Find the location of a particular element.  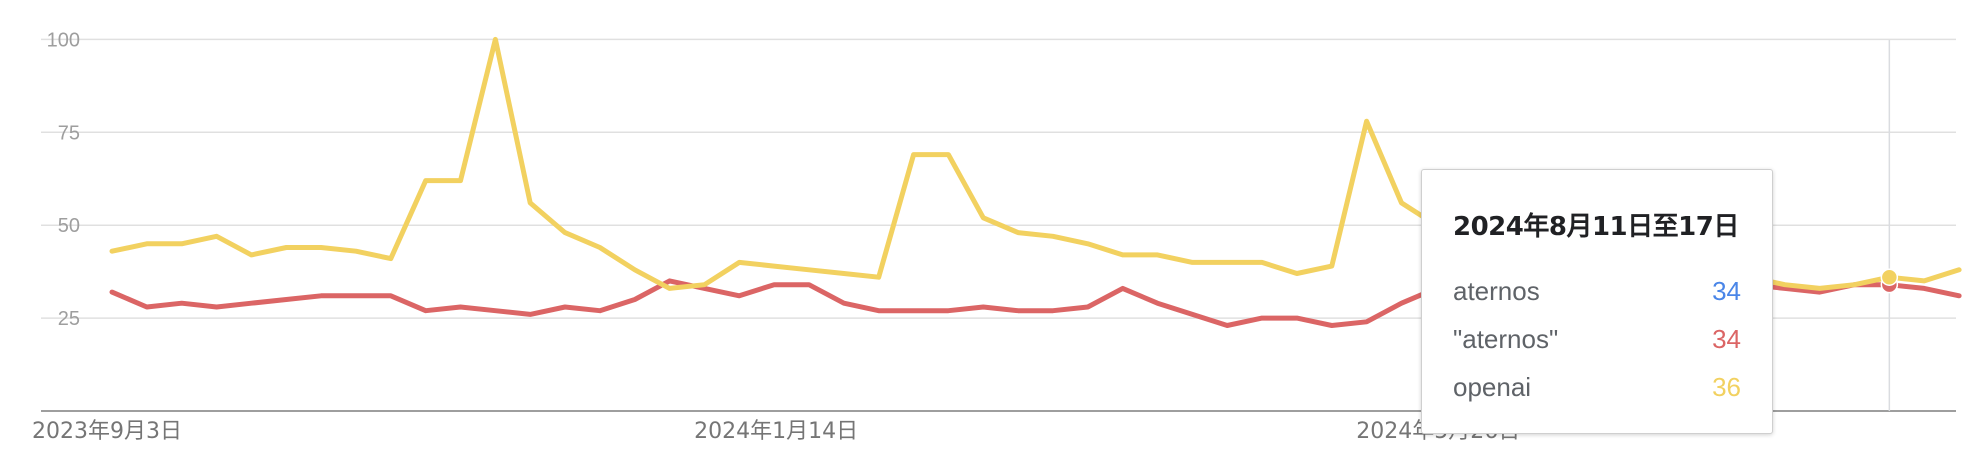

y-axis-labels: 25 50 75 100 is located at coordinates (63, 179).